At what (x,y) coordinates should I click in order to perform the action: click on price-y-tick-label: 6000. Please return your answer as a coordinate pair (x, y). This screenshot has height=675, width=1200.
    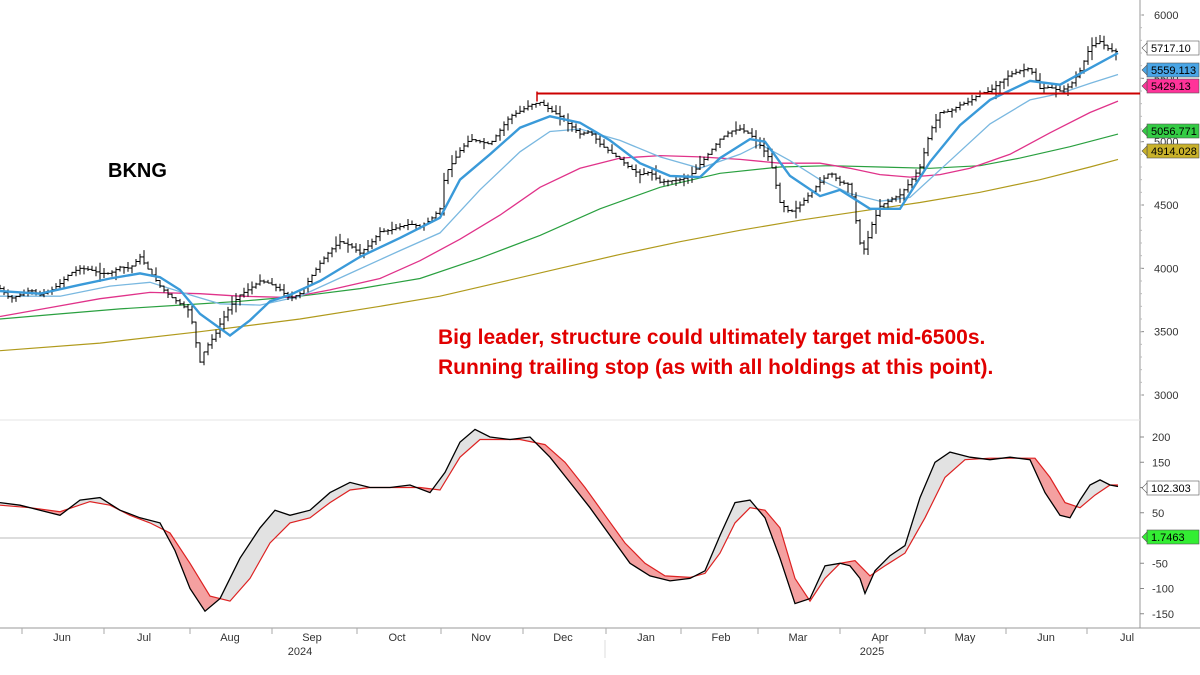
    Looking at the image, I should click on (1166, 16).